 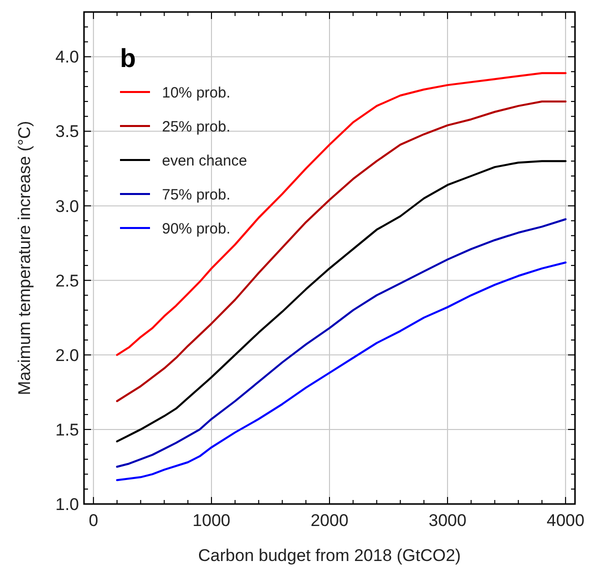 I want to click on y-tick-label: 3.5, so click(x=67, y=132).